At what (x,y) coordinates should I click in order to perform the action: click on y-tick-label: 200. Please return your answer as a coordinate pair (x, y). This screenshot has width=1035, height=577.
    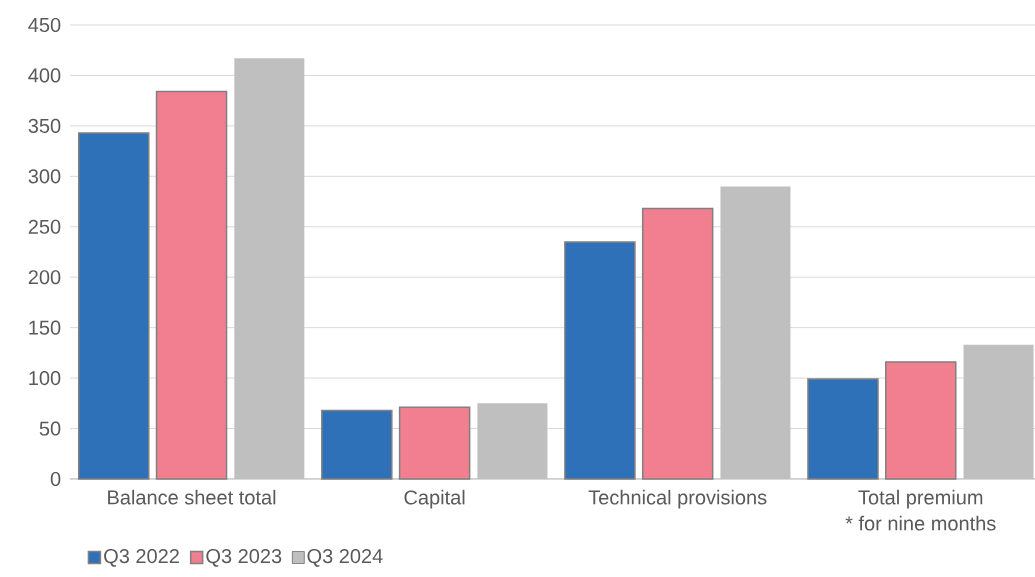
    Looking at the image, I should click on (44, 277).